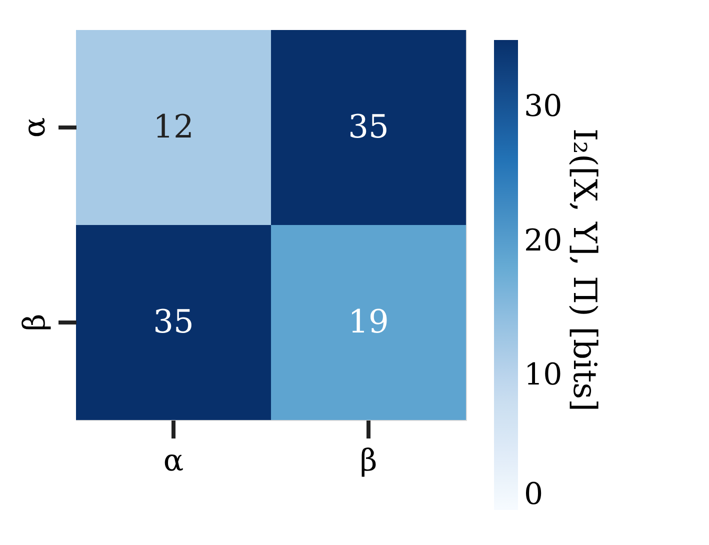 The height and width of the screenshot is (545, 709). Describe the element at coordinates (543, 375) in the screenshot. I see `color-bar-label: 10` at that location.